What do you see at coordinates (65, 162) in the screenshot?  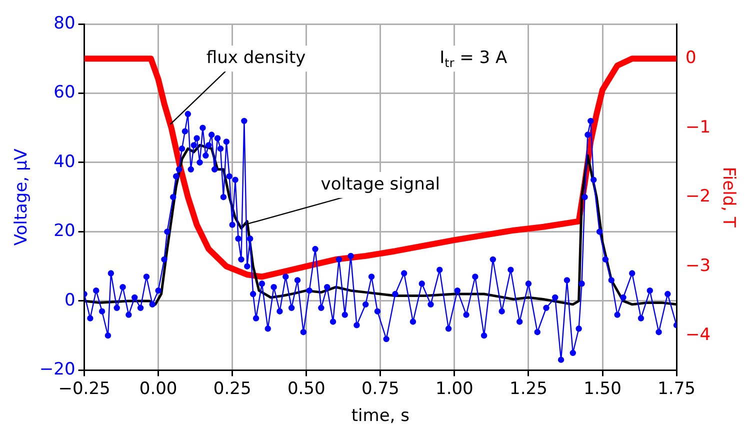 I see `y-tick-label: 40` at bounding box center [65, 162].